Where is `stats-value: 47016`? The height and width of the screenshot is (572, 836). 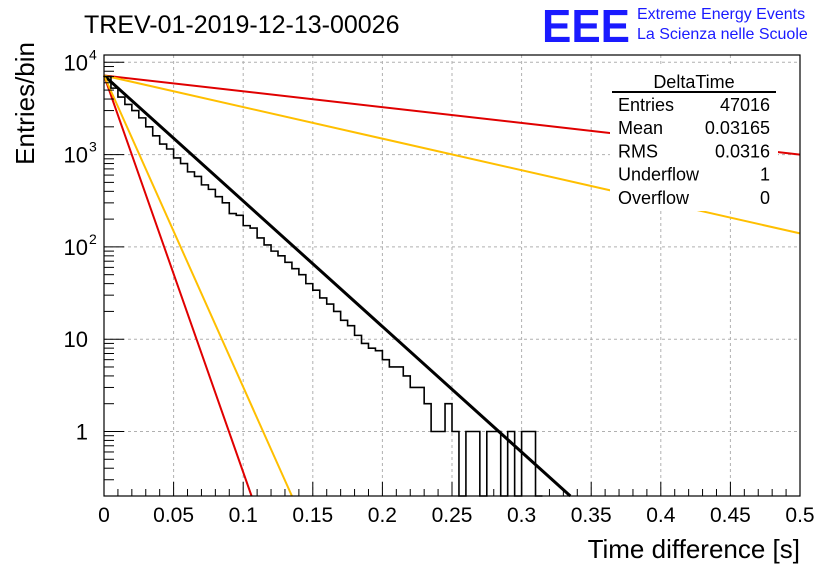 stats-value: 47016 is located at coordinates (745, 105).